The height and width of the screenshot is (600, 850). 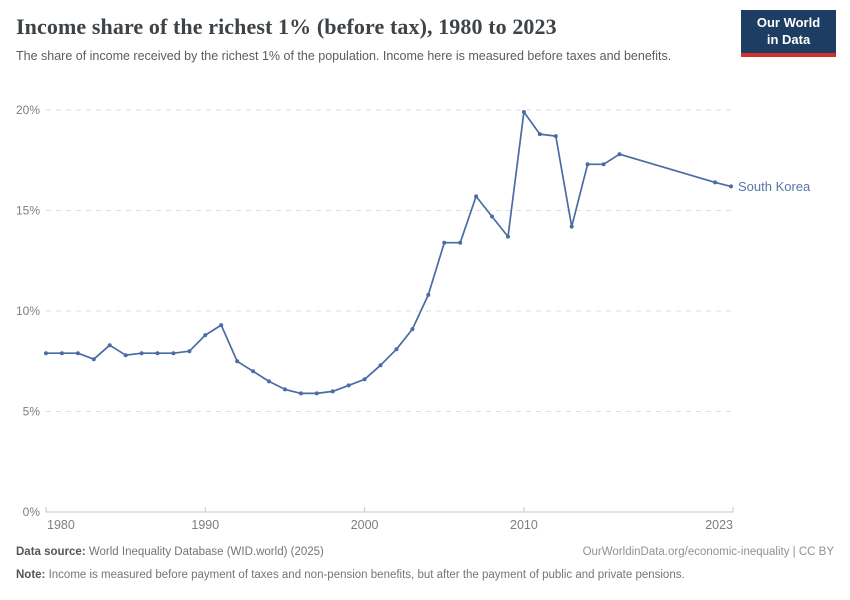 I want to click on x-tick-label: 2010, so click(x=524, y=525).